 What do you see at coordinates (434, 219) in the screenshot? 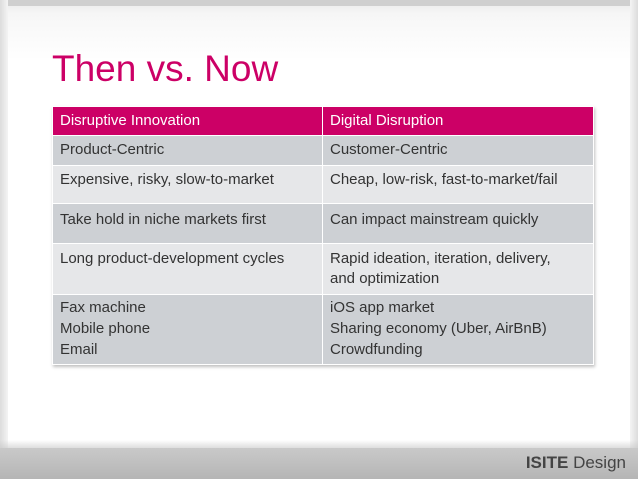
I see `cell-text: Can impact mainstream quickly` at bounding box center [434, 219].